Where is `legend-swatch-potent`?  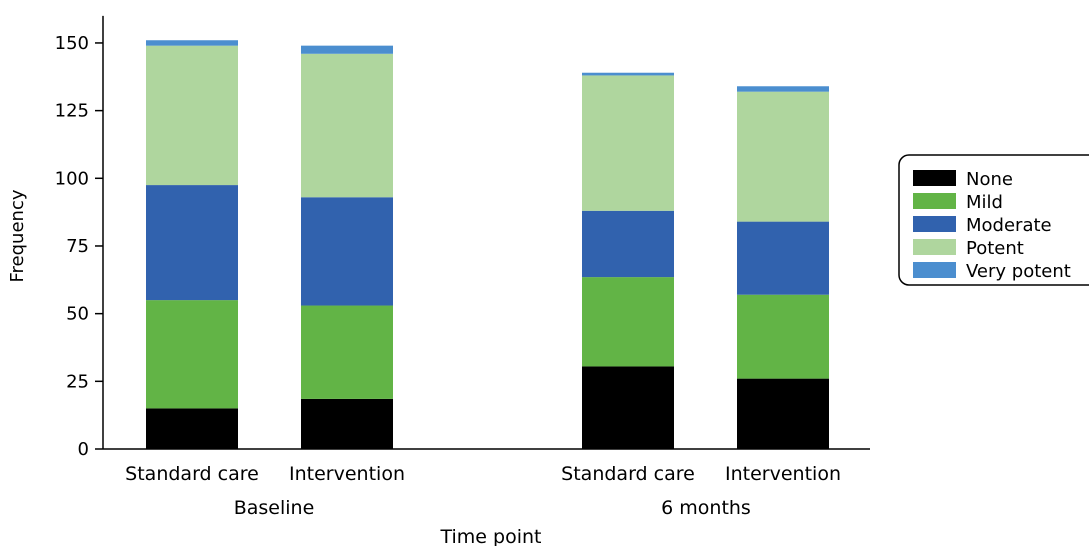 legend-swatch-potent is located at coordinates (934, 247).